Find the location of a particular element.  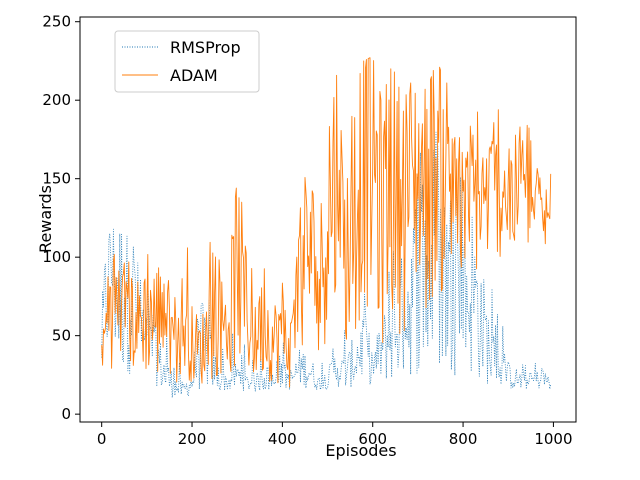

y-tick-label: 150 is located at coordinates (56, 179).